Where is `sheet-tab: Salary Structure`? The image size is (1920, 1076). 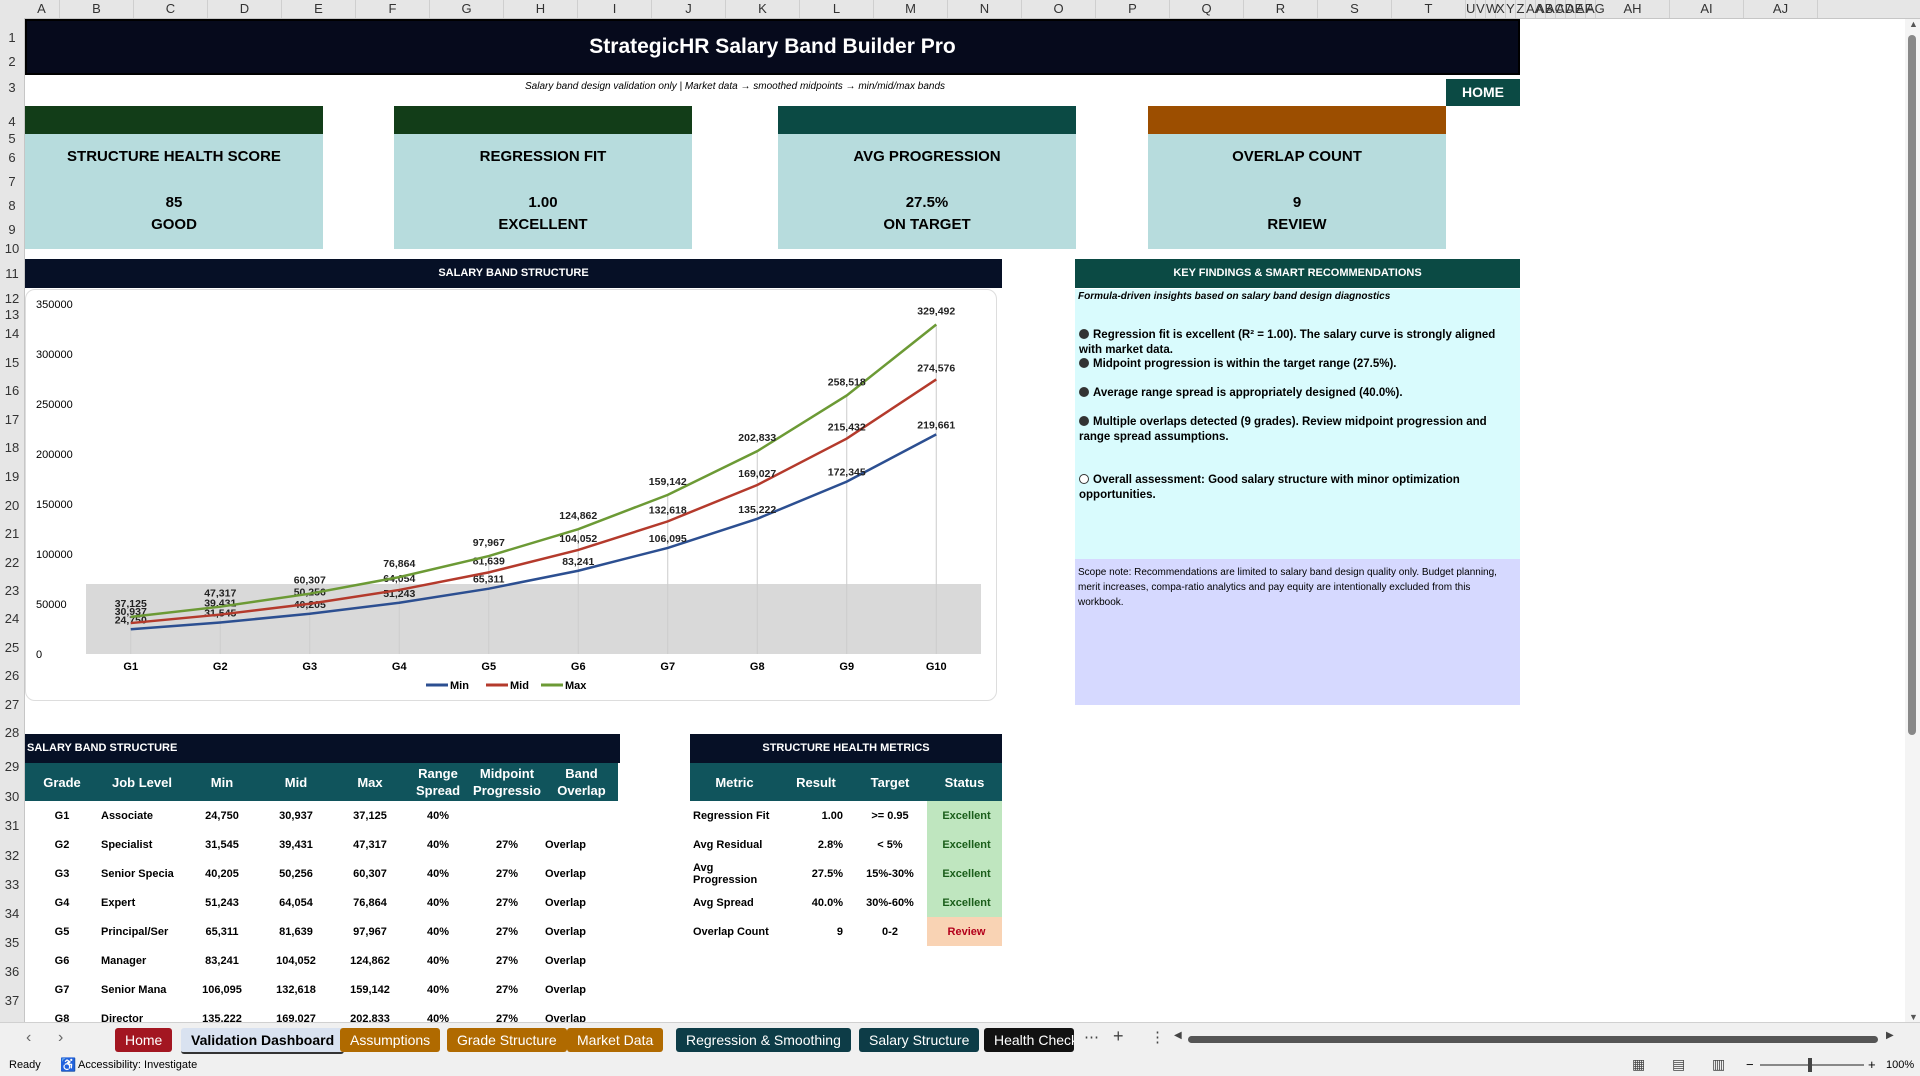
sheet-tab: Salary Structure is located at coordinates (919, 1040).